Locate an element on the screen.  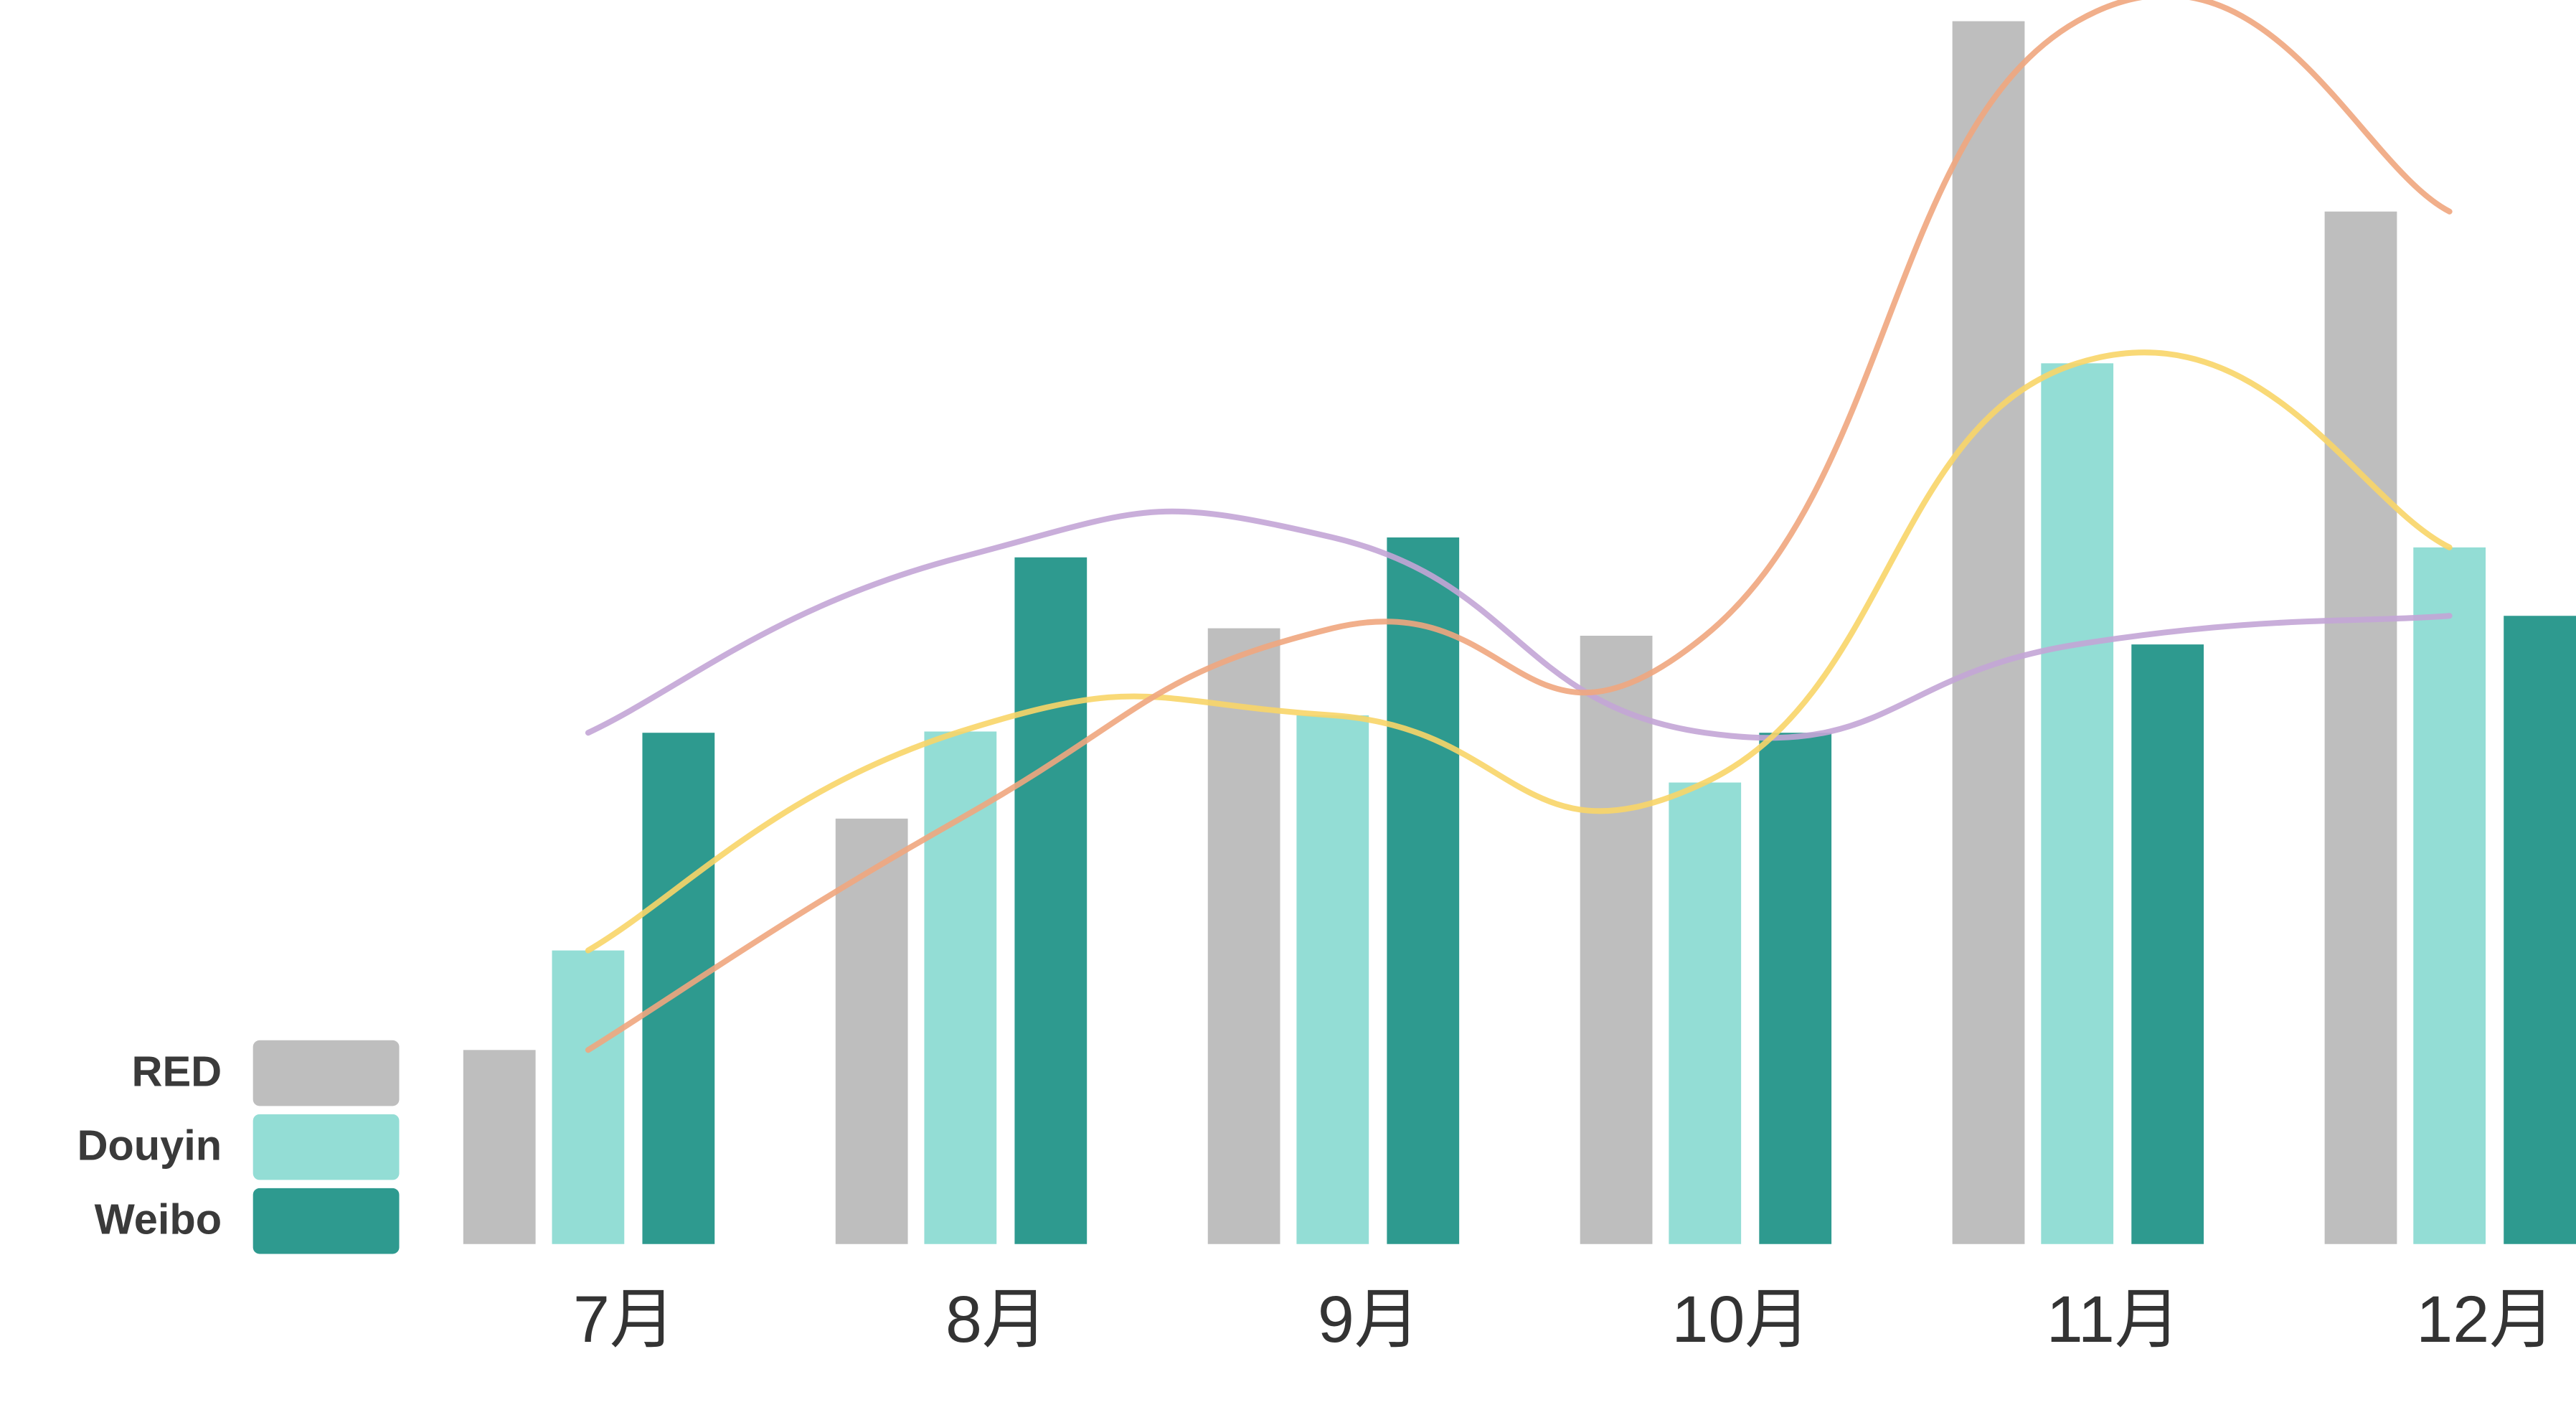
x-tick-label: 8月 is located at coordinates (996, 1319).